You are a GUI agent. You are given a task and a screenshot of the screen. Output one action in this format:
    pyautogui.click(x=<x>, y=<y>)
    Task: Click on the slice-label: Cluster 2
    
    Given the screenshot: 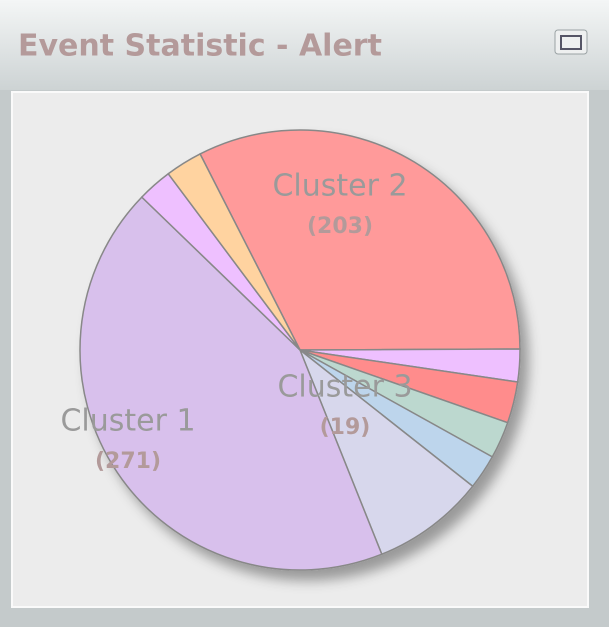 What is the action you would take?
    pyautogui.click(x=339, y=186)
    